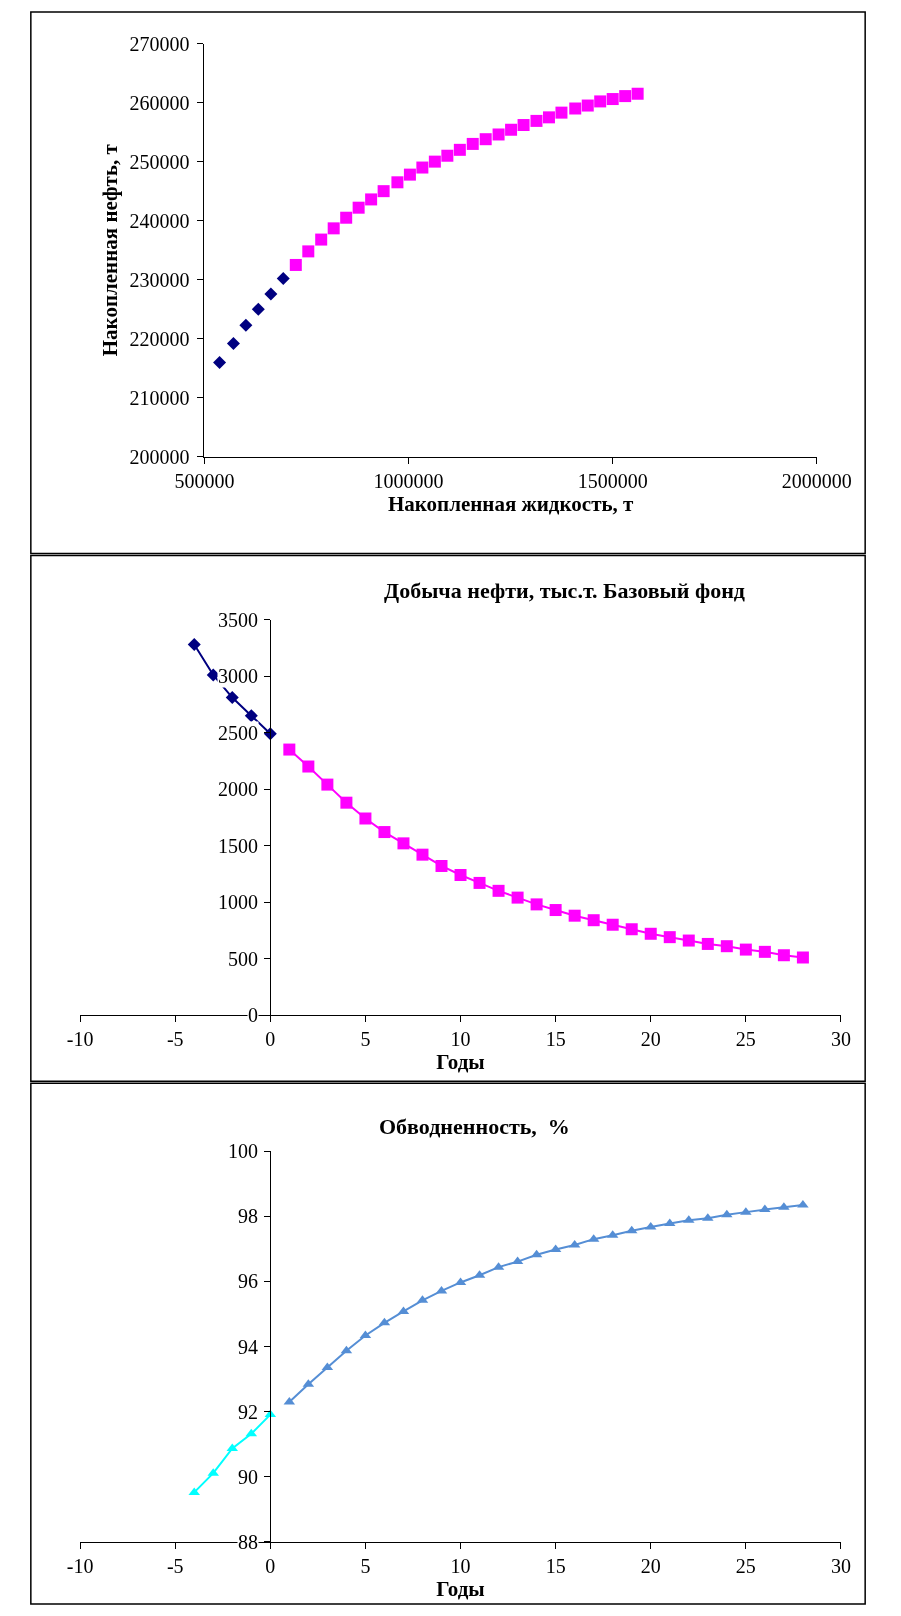 The image size is (901, 1616). Describe the element at coordinates (248, 1412) in the screenshot. I see `y-tick-label: 92` at that location.